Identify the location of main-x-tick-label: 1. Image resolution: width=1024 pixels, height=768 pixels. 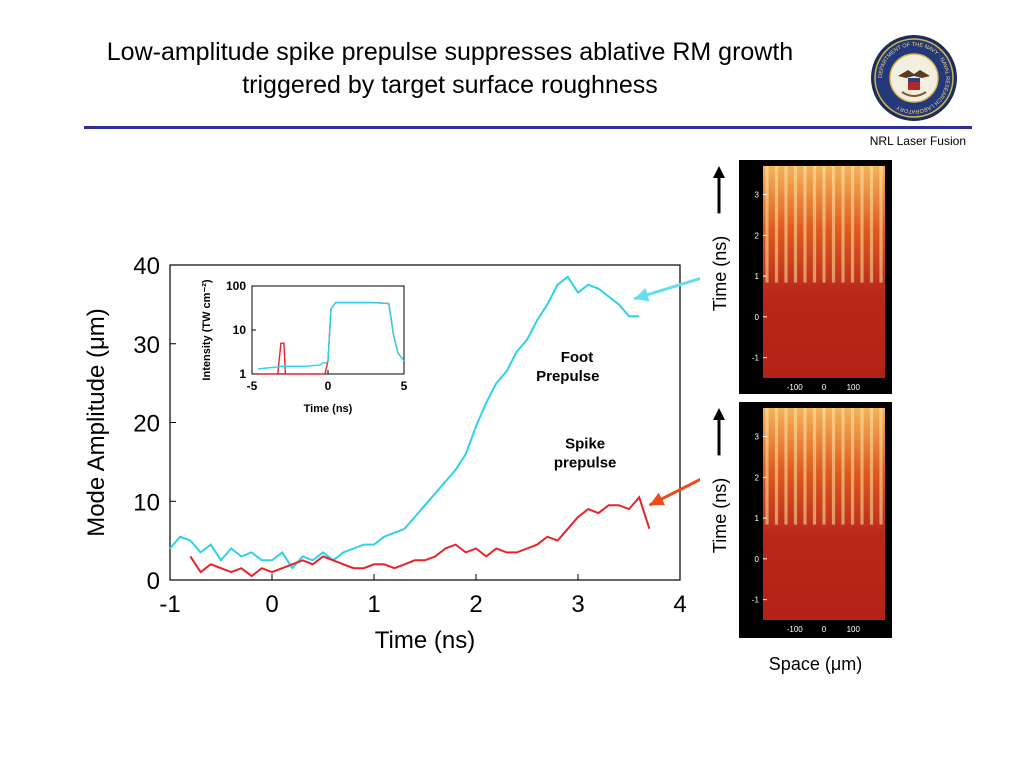
(373, 604).